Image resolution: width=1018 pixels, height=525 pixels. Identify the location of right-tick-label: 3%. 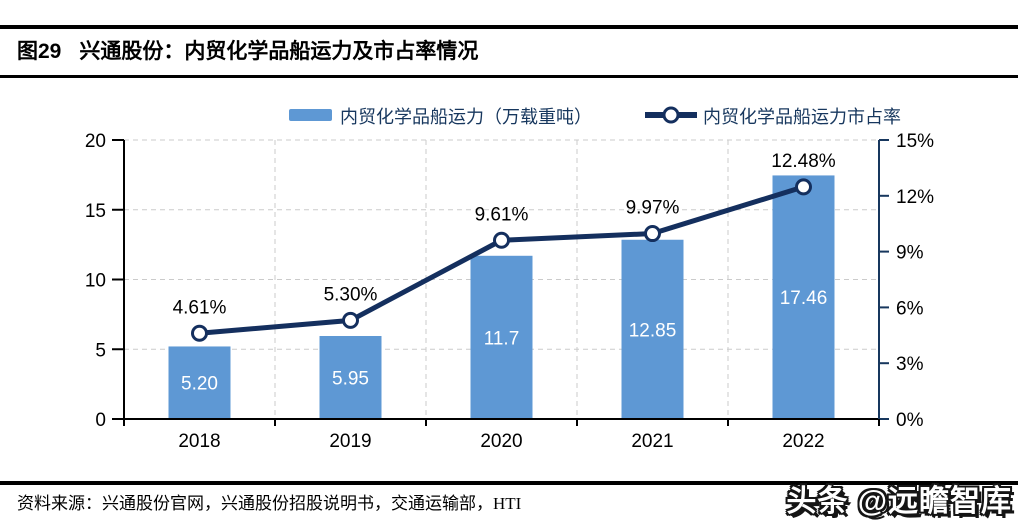
(910, 364).